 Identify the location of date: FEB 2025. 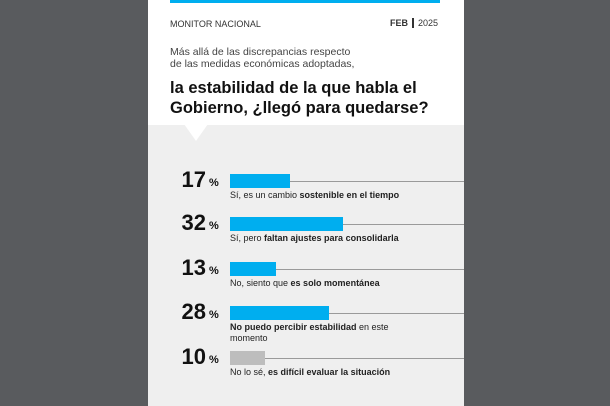
(414, 23).